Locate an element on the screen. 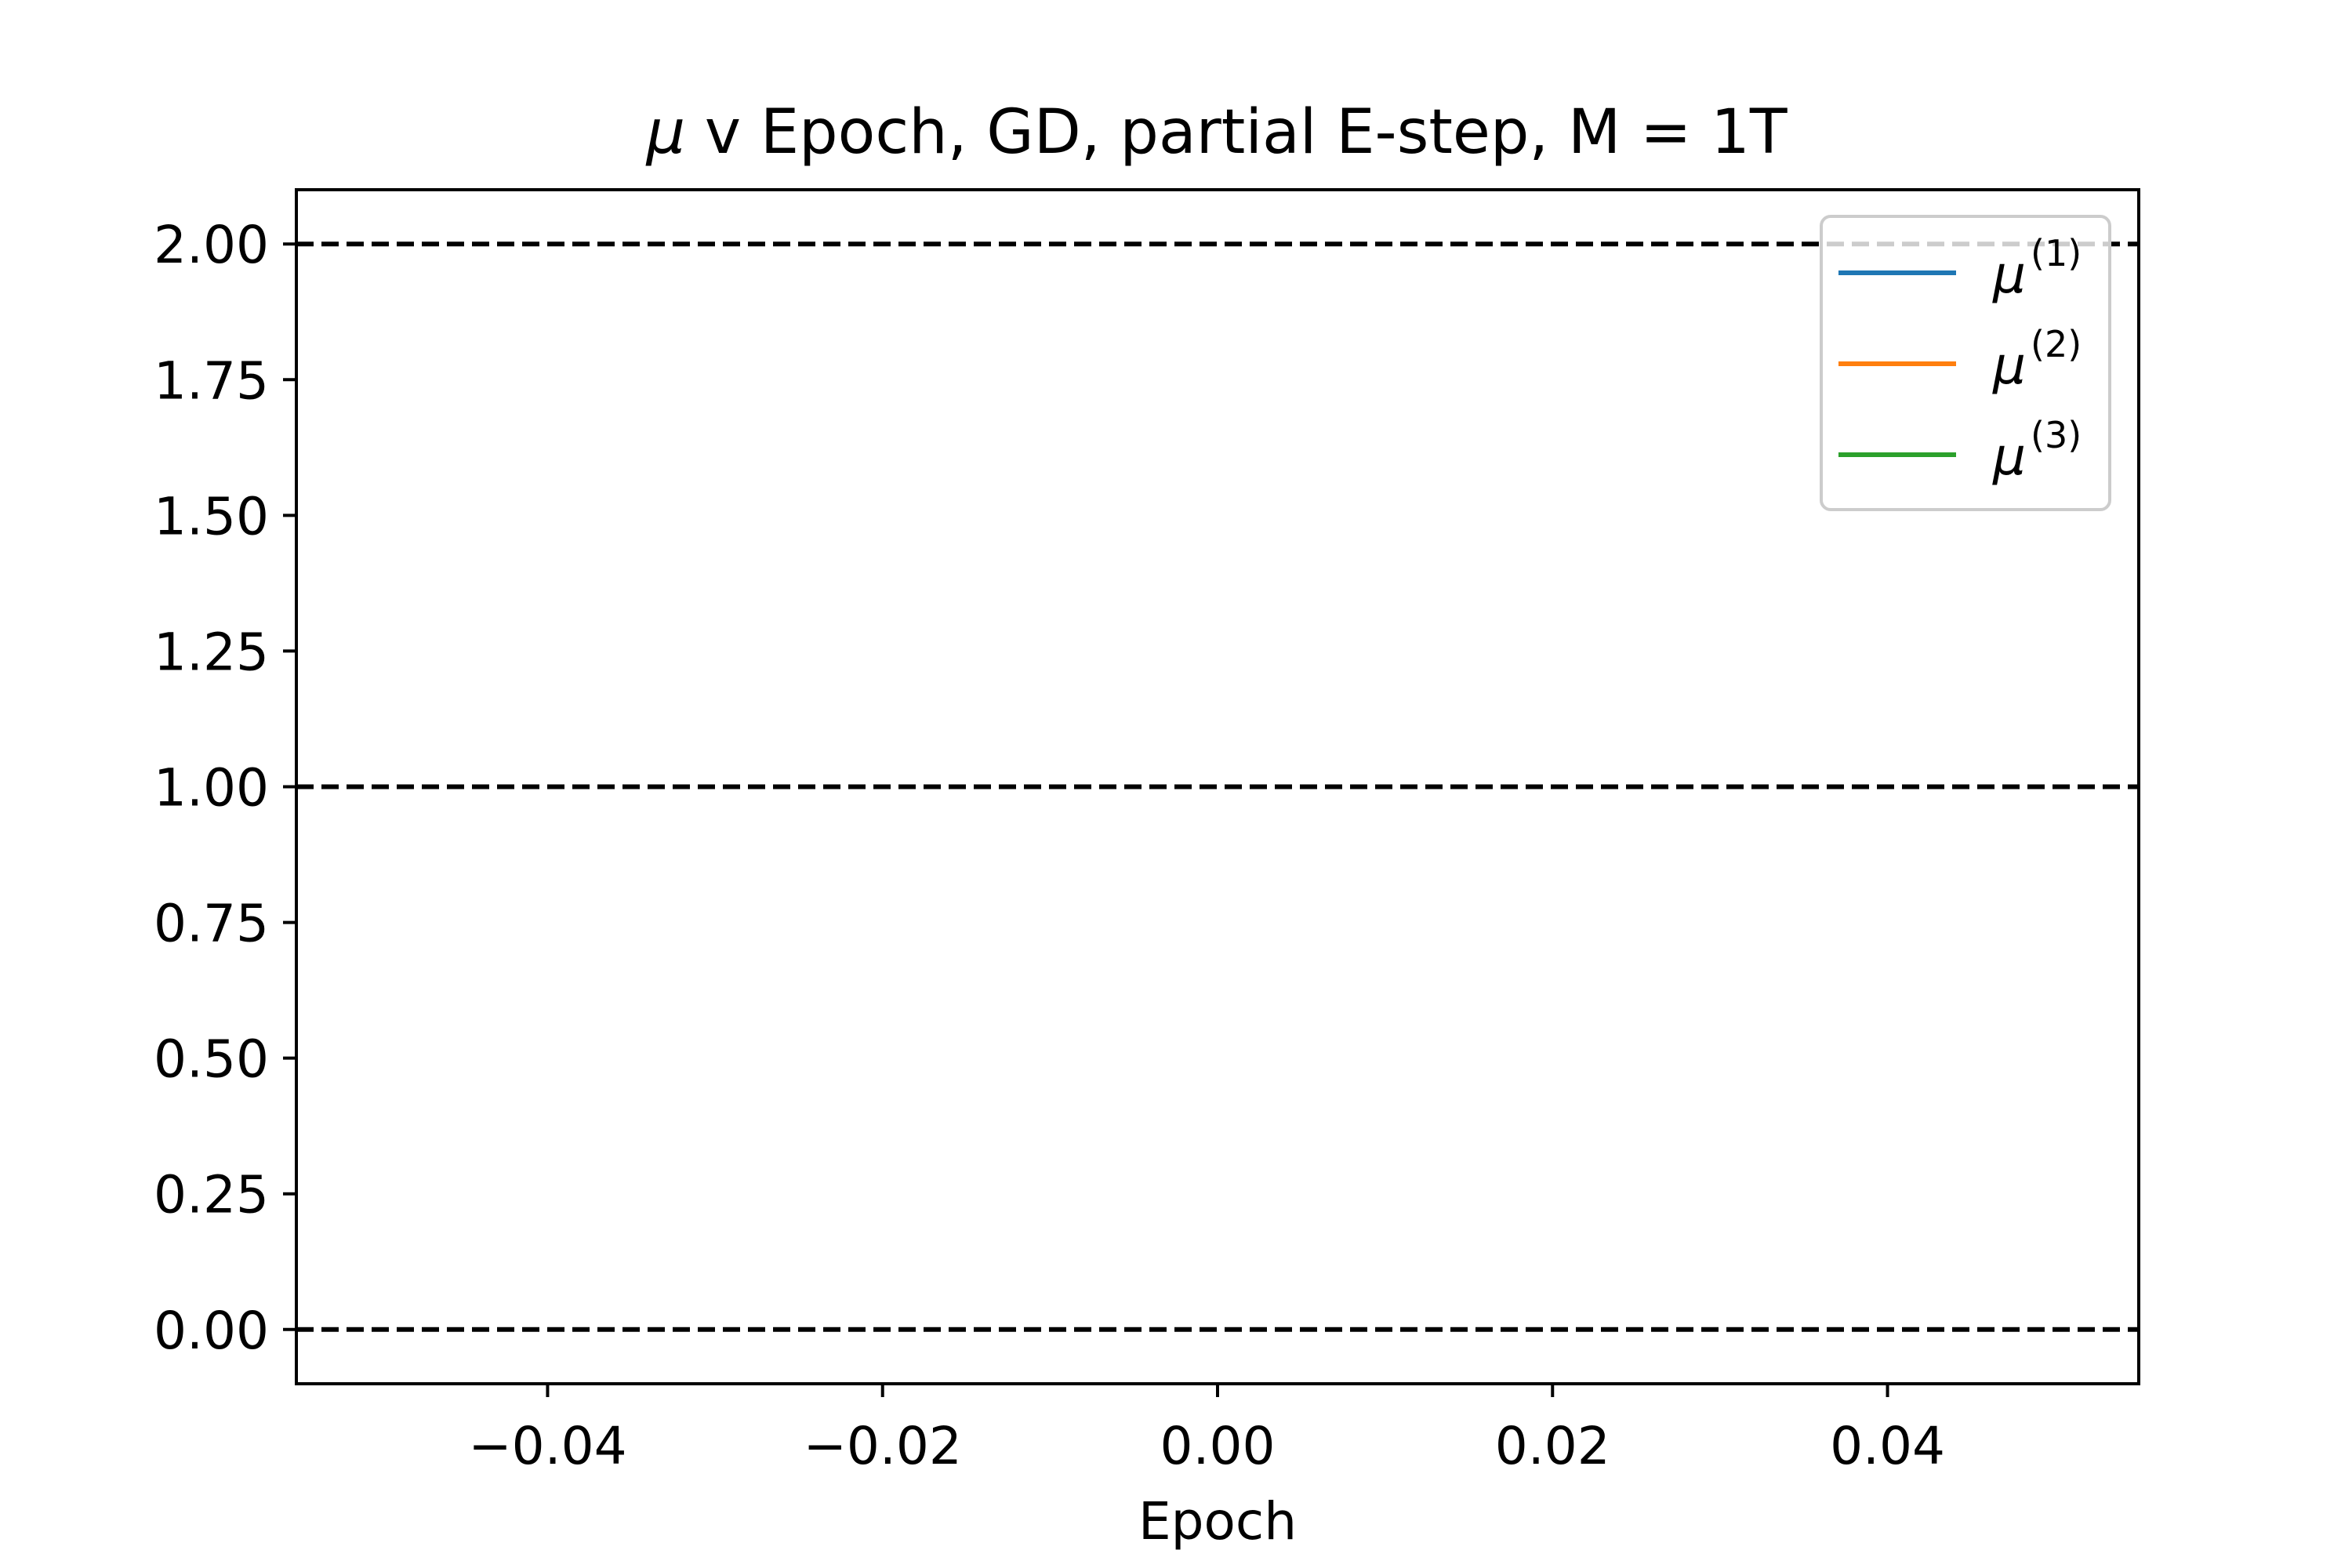 The image size is (2352, 1568). legend-label-superscript: (1) is located at coordinates (2056, 253).